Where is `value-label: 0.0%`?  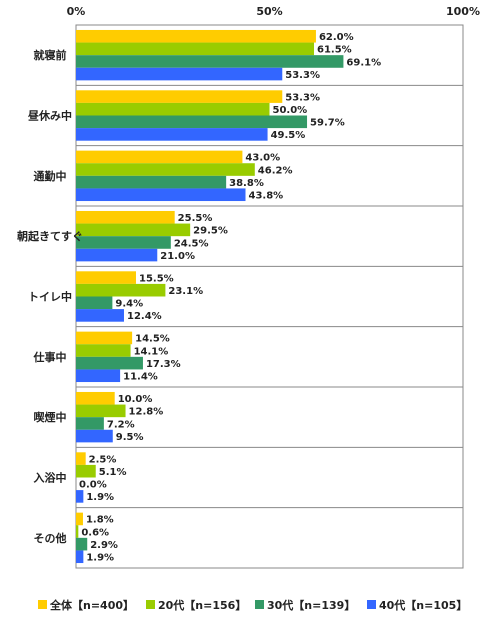
value-label: 0.0% is located at coordinates (93, 485).